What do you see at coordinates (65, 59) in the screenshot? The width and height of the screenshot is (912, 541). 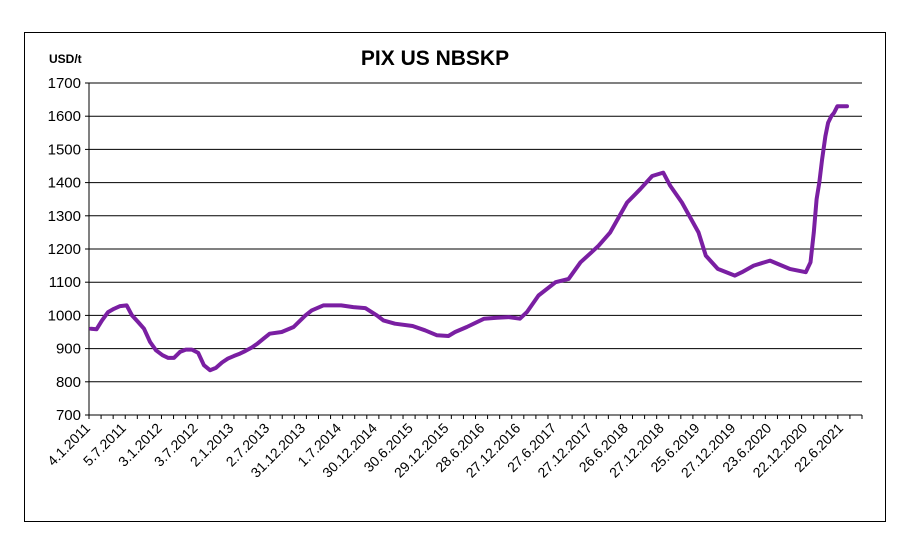 I see `y-axis-unit-label: USD/t` at bounding box center [65, 59].